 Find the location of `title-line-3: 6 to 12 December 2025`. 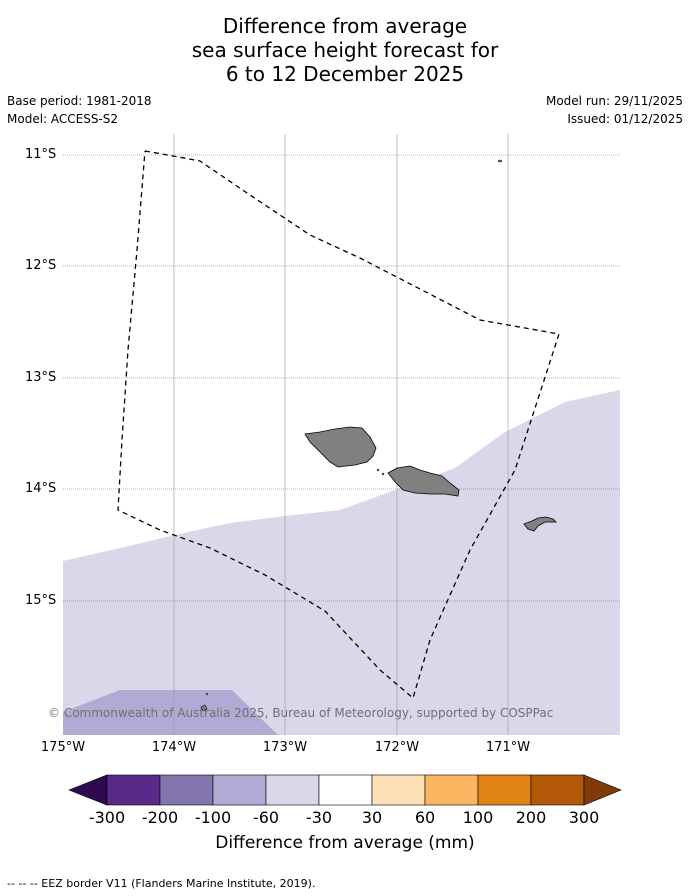

title-line-3: 6 to 12 December 2025 is located at coordinates (345, 74).